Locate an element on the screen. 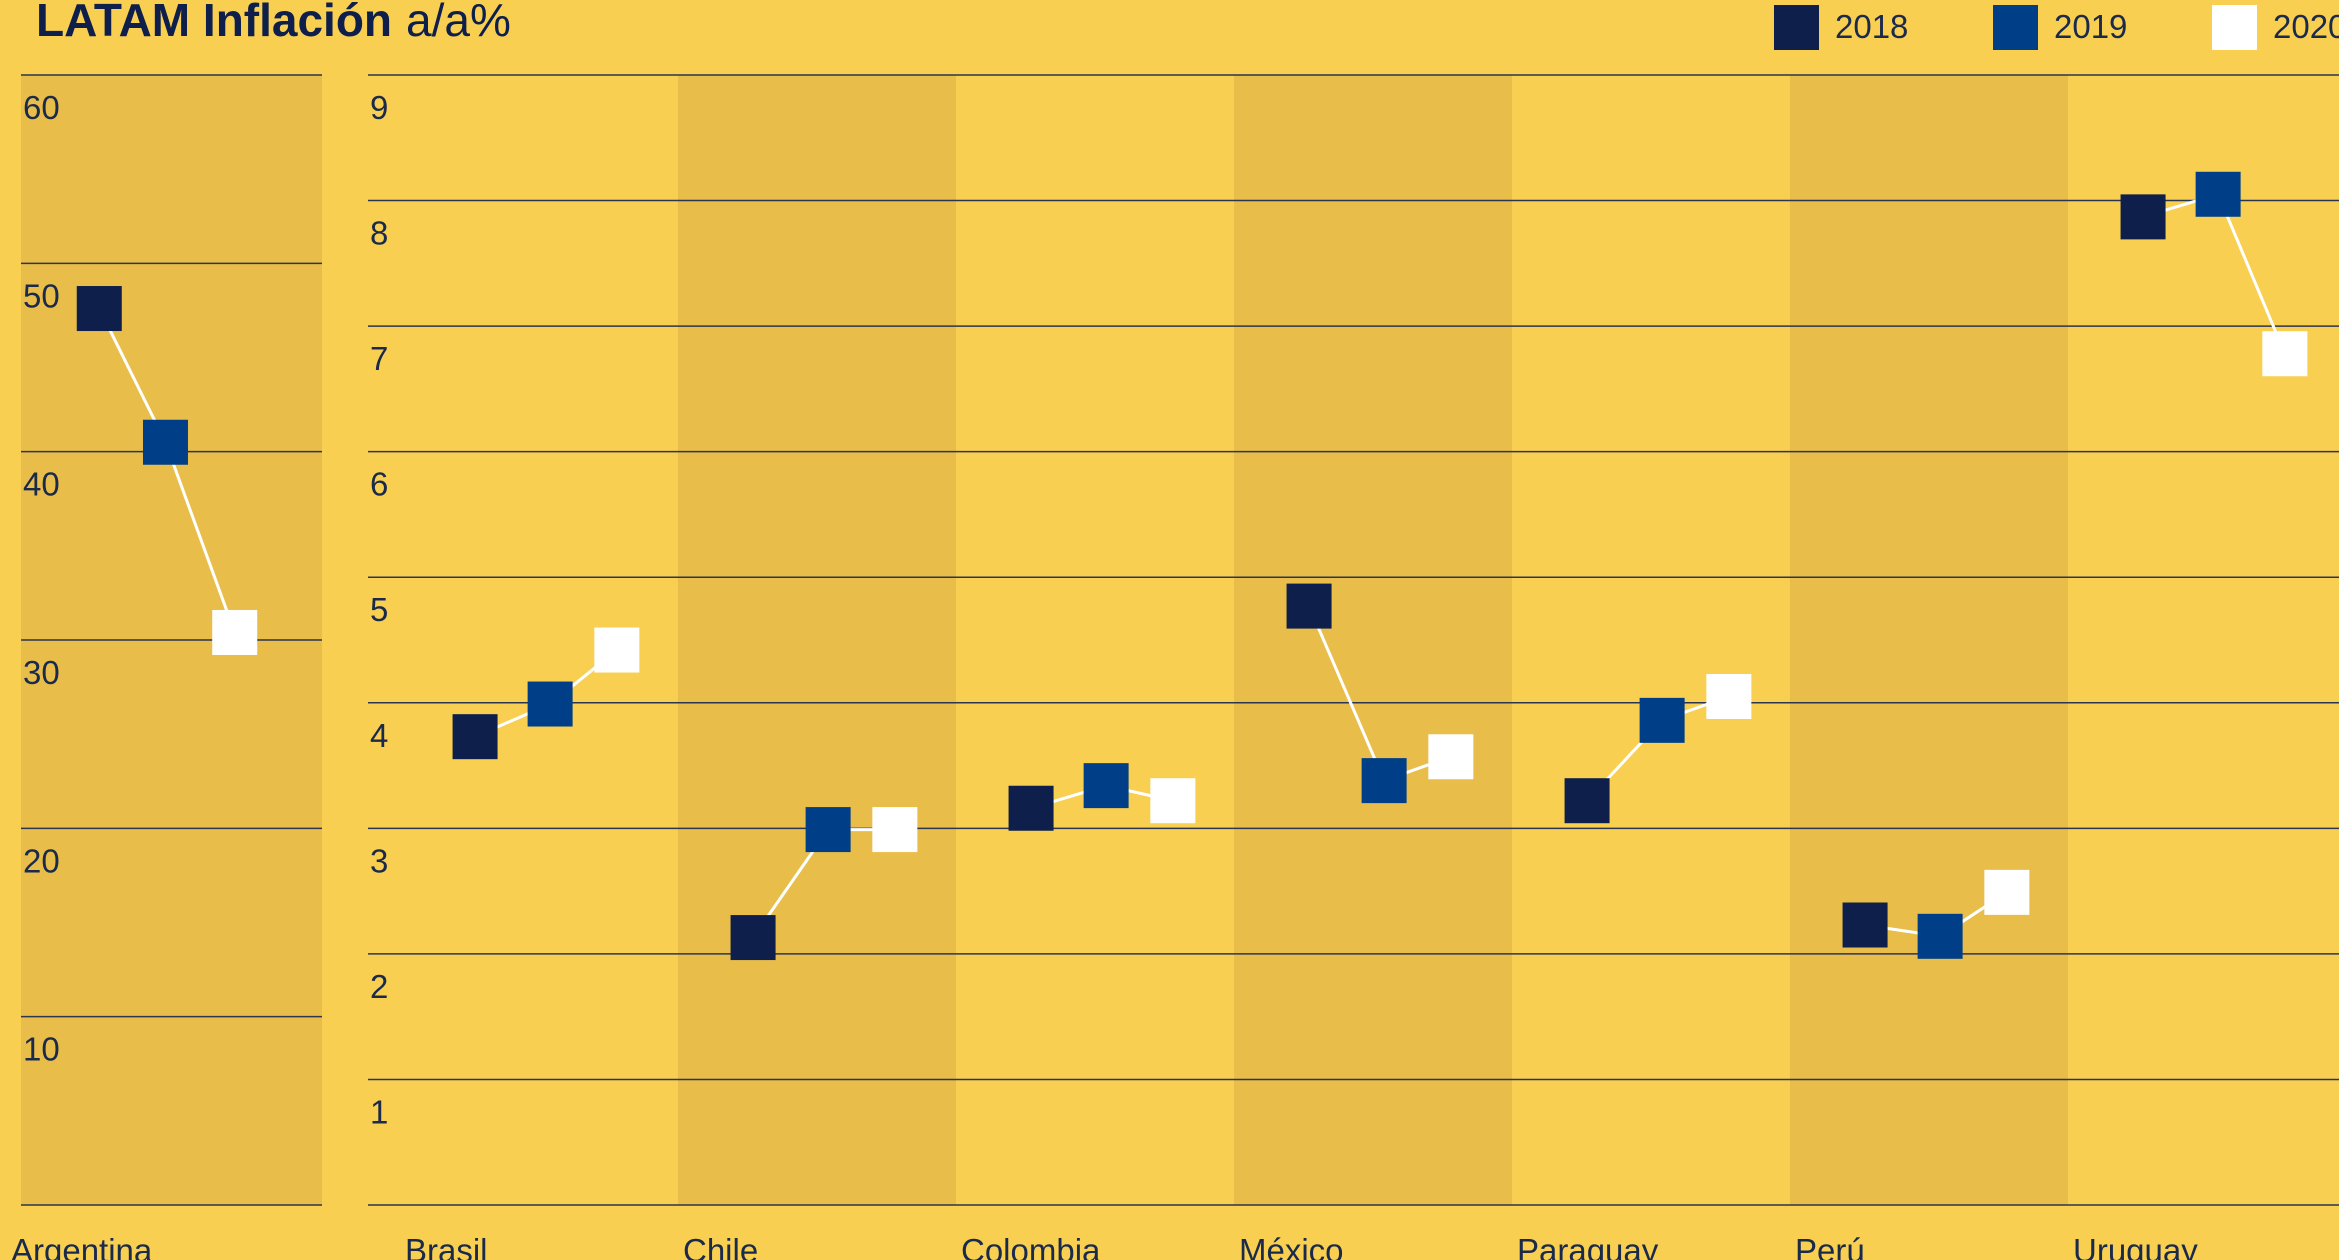  y-tick-label: 7 is located at coordinates (379, 358).